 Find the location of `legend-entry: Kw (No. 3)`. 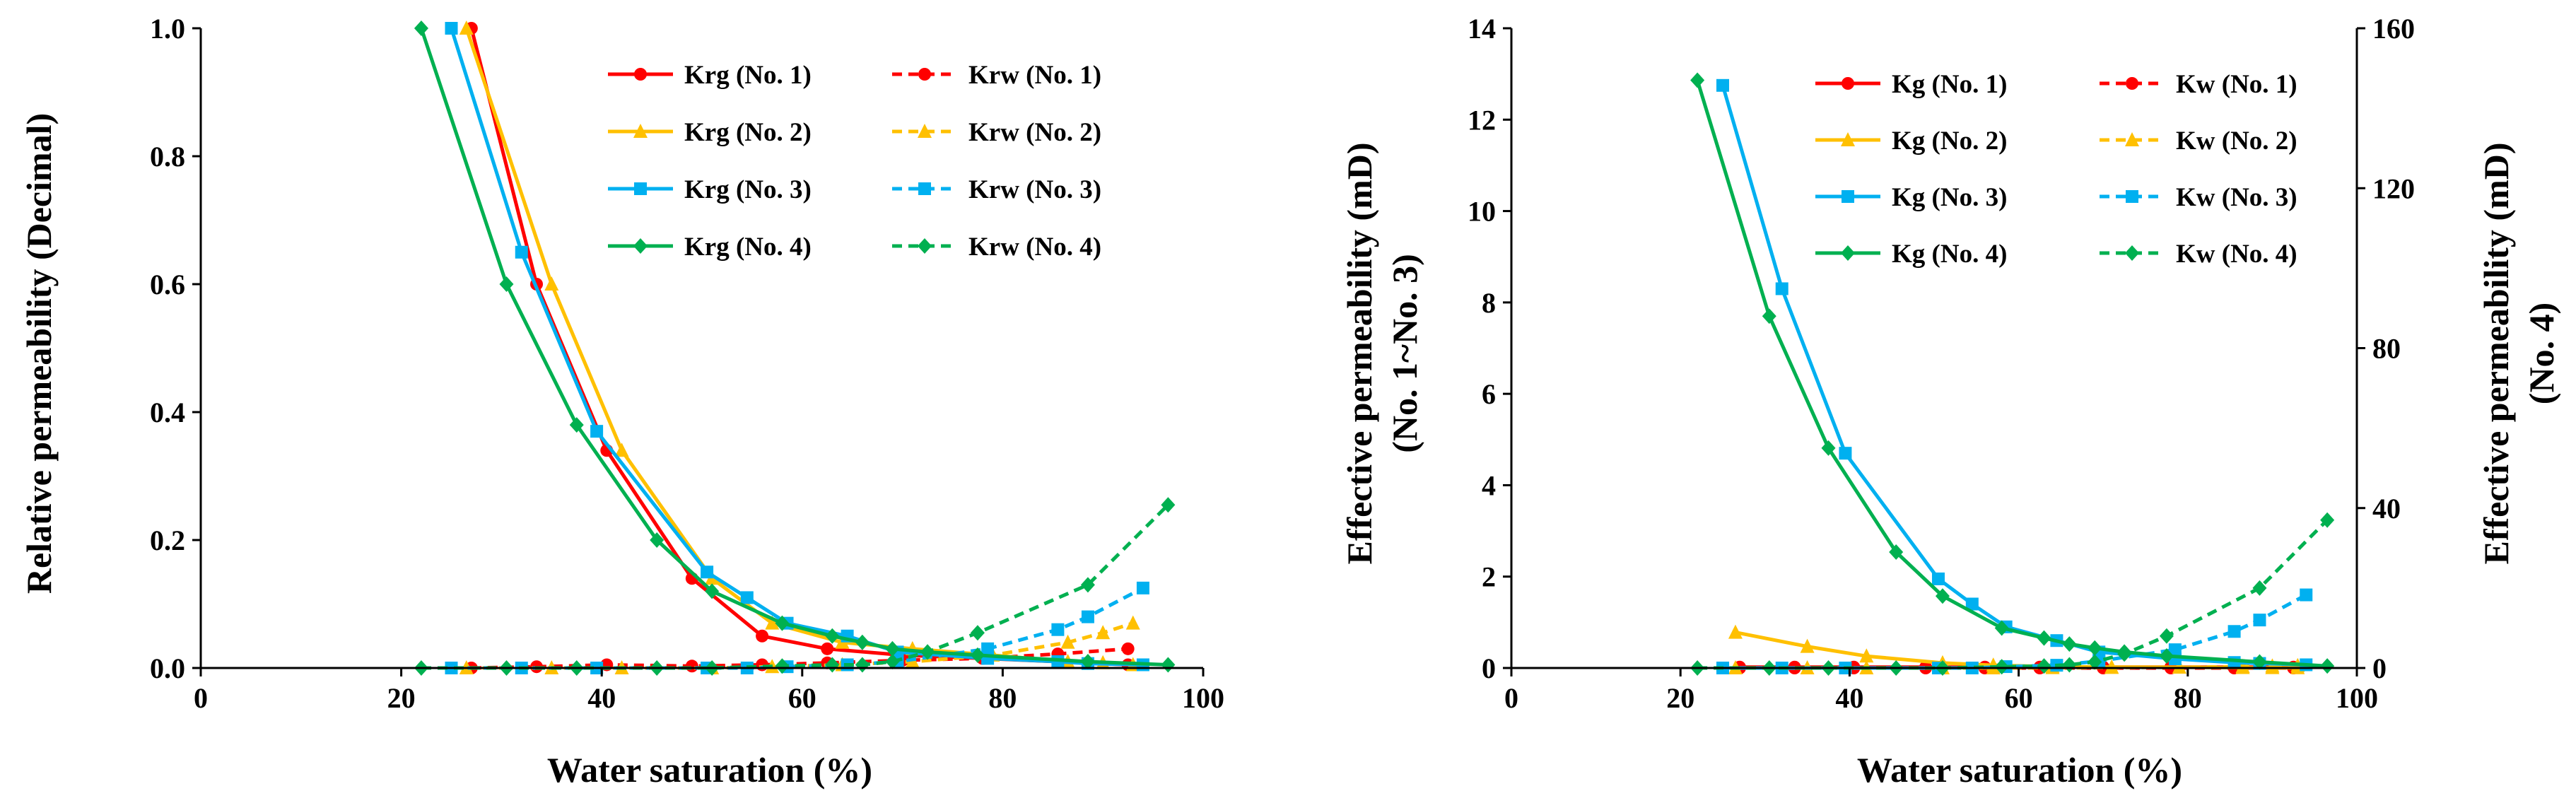

legend-entry: Kw (No. 3) is located at coordinates (2199, 198).